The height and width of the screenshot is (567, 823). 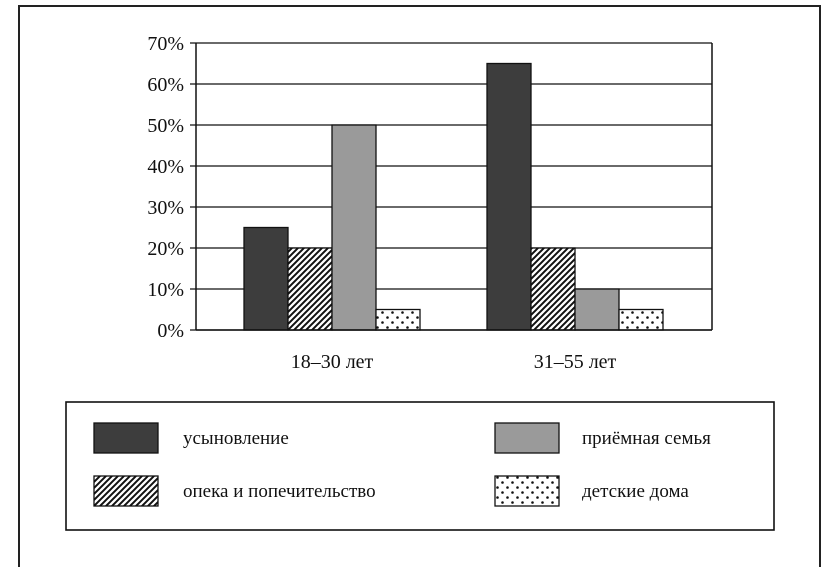 I want to click on y-tick-label: 60%, so click(x=165, y=85).